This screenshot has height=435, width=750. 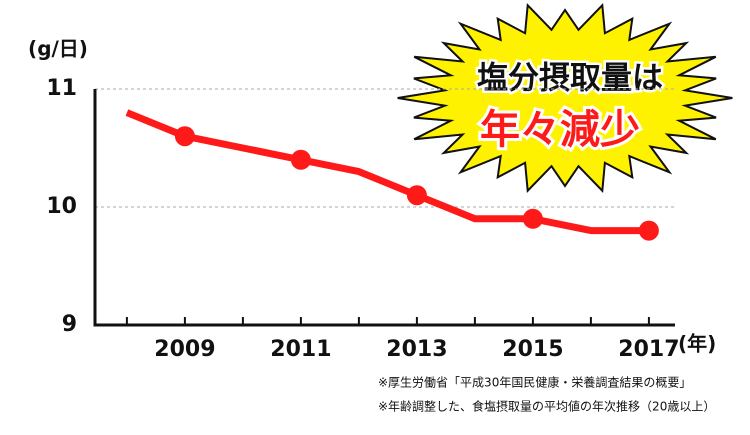 What do you see at coordinates (58, 49) in the screenshot?
I see `y-unit: (g/日)` at bounding box center [58, 49].